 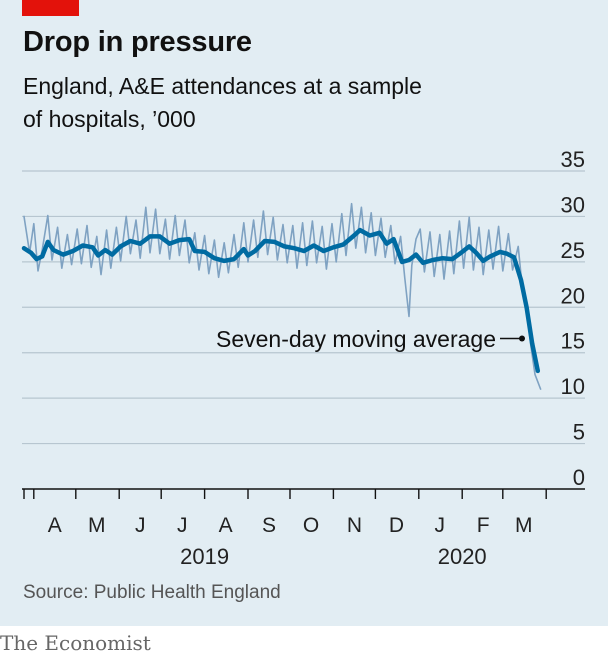 I want to click on x-tick-label: D, so click(x=396, y=525).